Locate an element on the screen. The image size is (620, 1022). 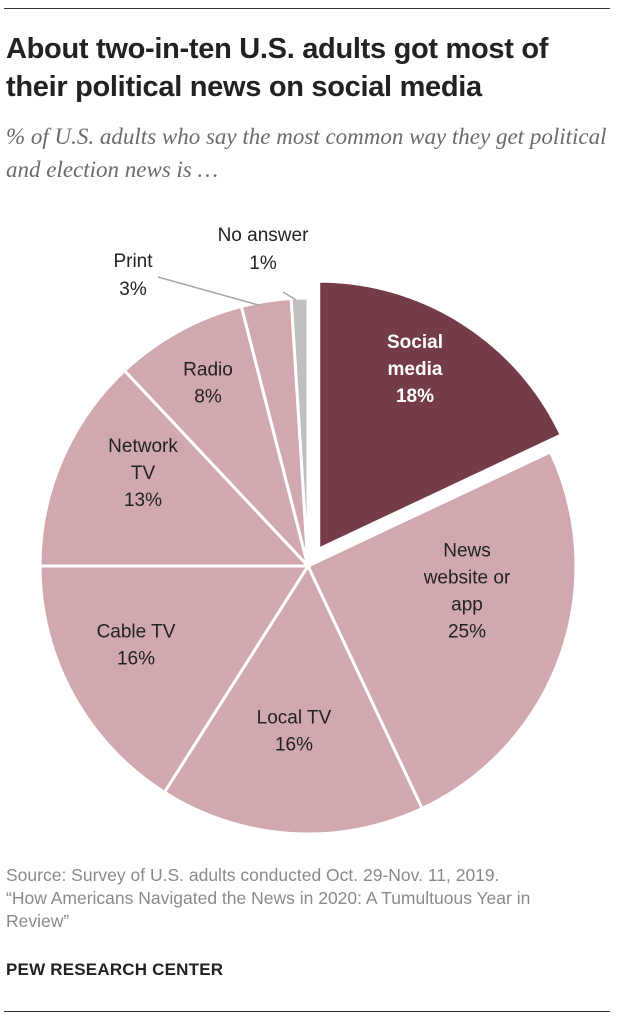
pie-slice-cable-tv is located at coordinates (174, 679).